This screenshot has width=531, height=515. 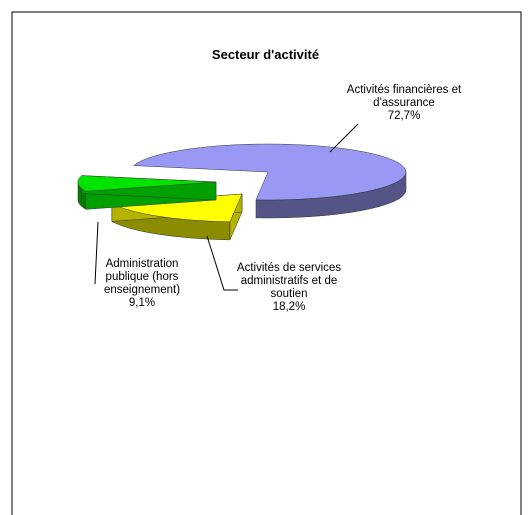 What do you see at coordinates (265, 54) in the screenshot?
I see `chart-title: Secteur d'activité` at bounding box center [265, 54].